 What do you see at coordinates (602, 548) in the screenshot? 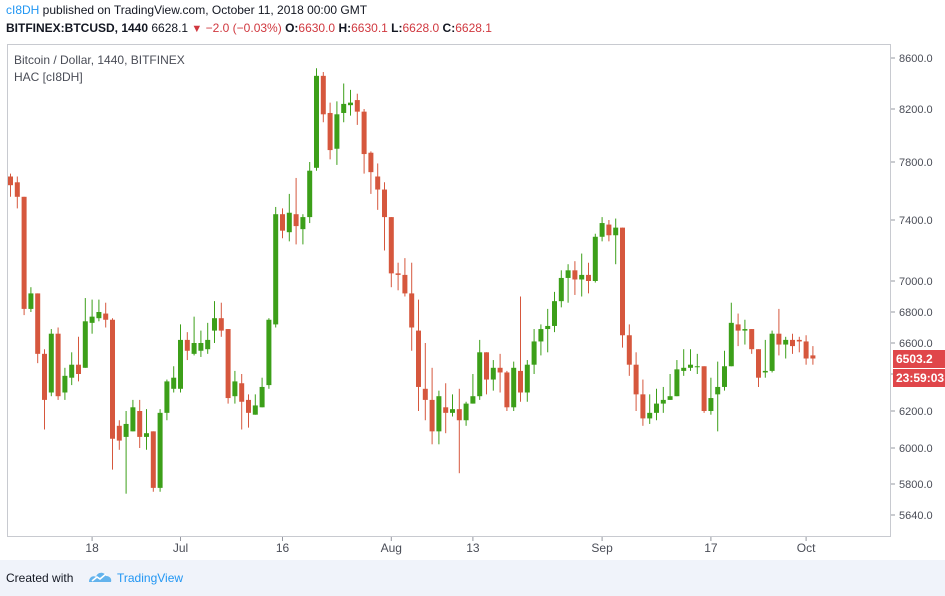
I see `x-tick-label: Sep` at bounding box center [602, 548].